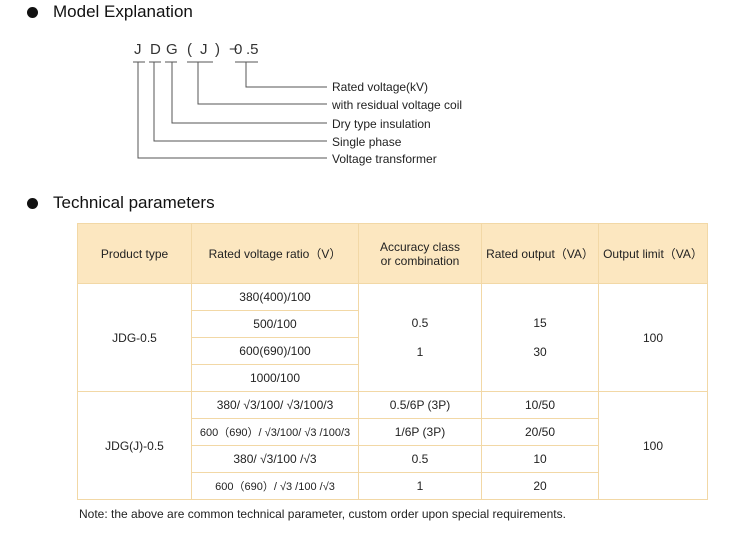  I want to click on table-row: 1000/100, so click(393, 378).